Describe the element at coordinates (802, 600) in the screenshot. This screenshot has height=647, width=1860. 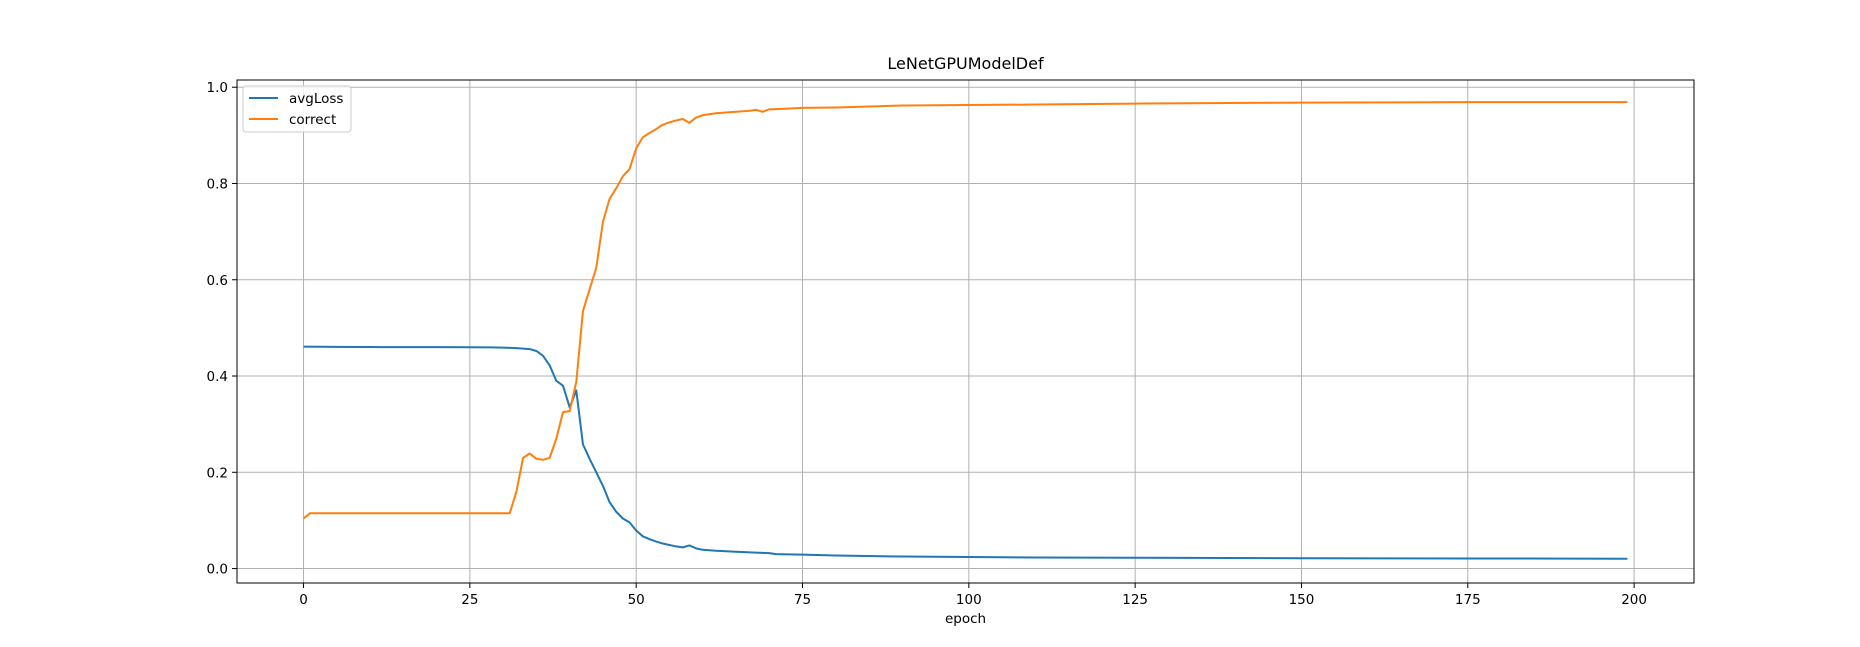
I see `x-tick-label: 75` at that location.